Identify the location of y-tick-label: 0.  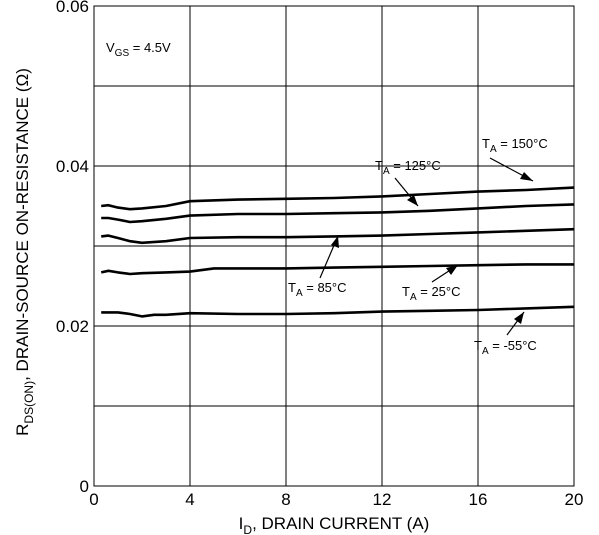
(84, 486).